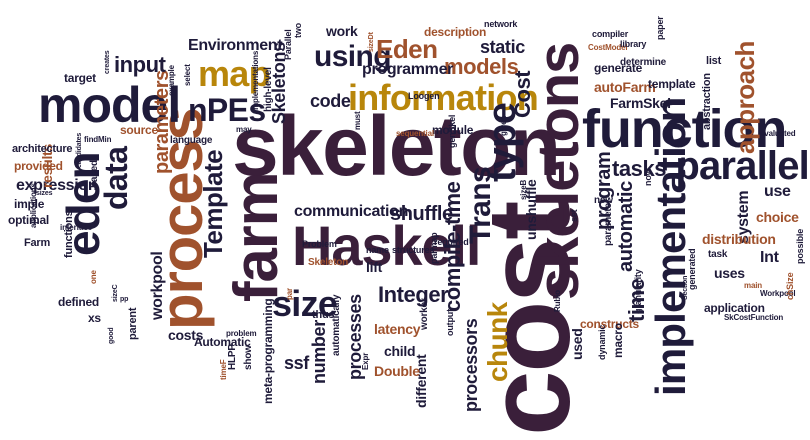  Describe the element at coordinates (133, 323) in the screenshot. I see `word-parent: parent` at that location.